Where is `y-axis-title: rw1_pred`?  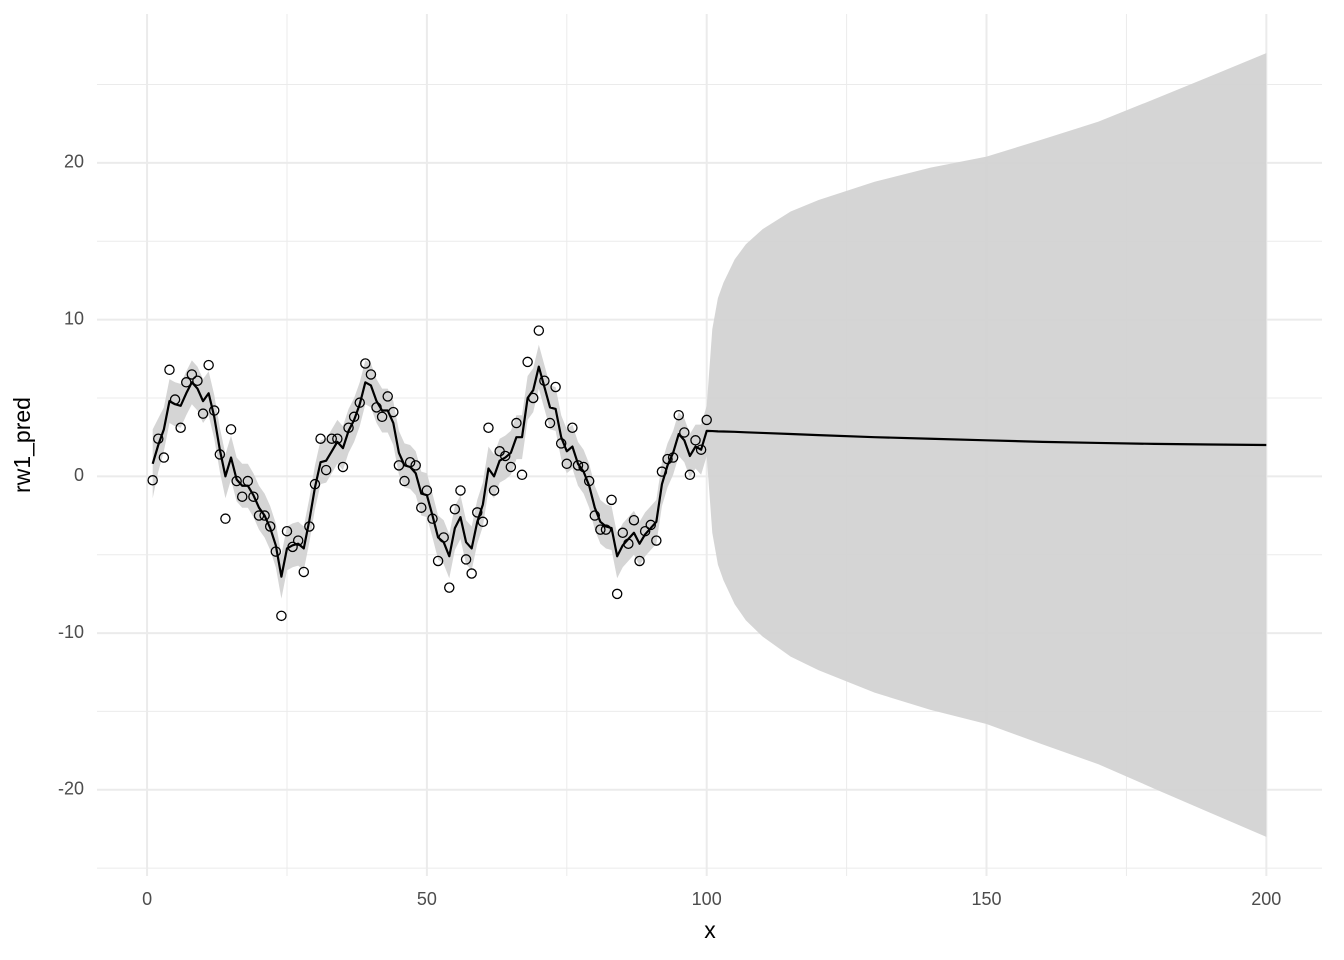 y-axis-title: rw1_pred is located at coordinates (22, 445).